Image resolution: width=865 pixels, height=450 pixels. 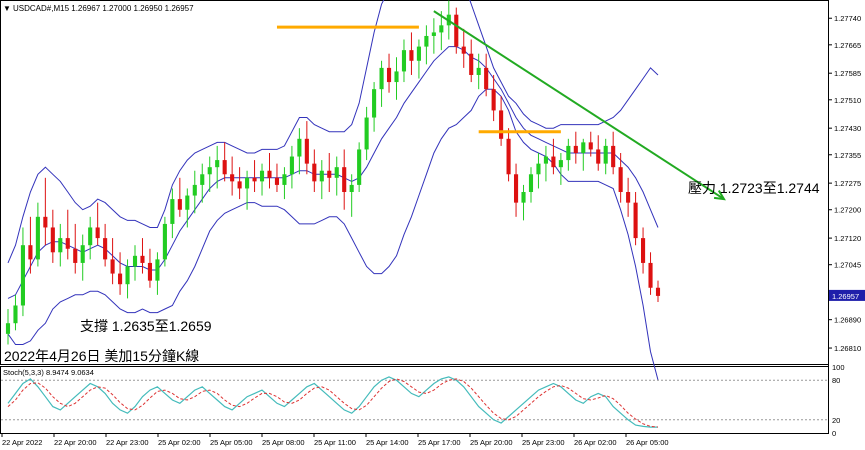 What do you see at coordinates (847, 210) in the screenshot?
I see `price-tick-label: 1.27200` at bounding box center [847, 210].